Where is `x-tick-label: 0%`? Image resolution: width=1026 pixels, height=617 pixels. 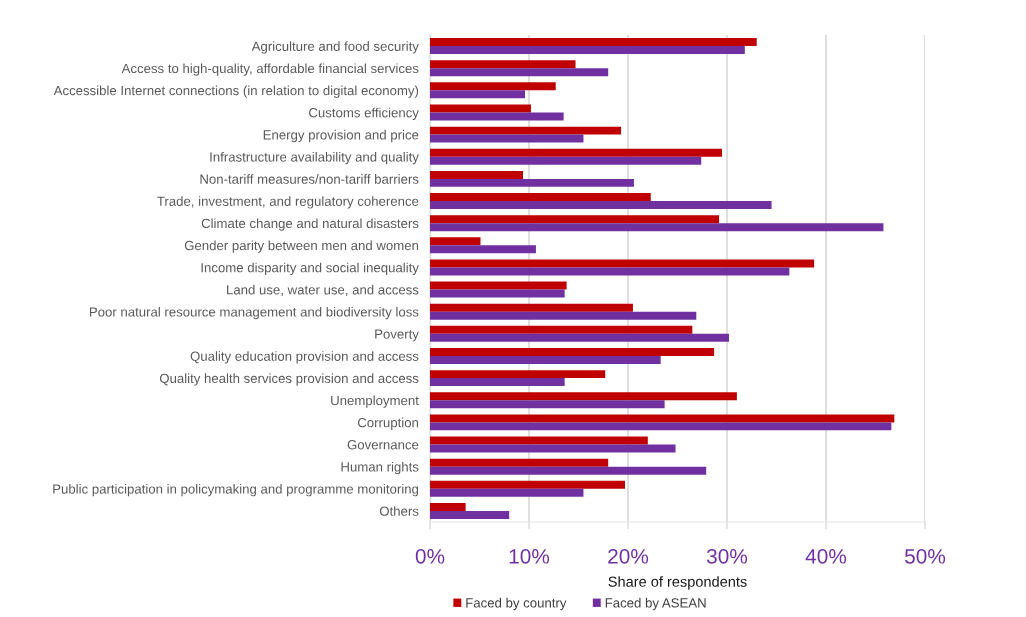 x-tick-label: 0% is located at coordinates (430, 556).